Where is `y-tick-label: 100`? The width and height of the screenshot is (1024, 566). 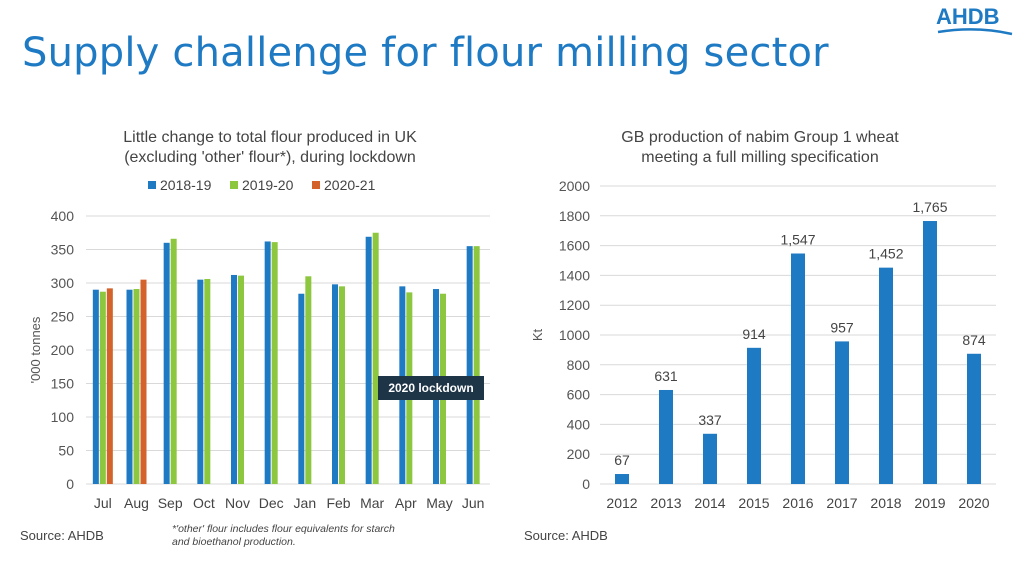
y-tick-label: 100 is located at coordinates (63, 417).